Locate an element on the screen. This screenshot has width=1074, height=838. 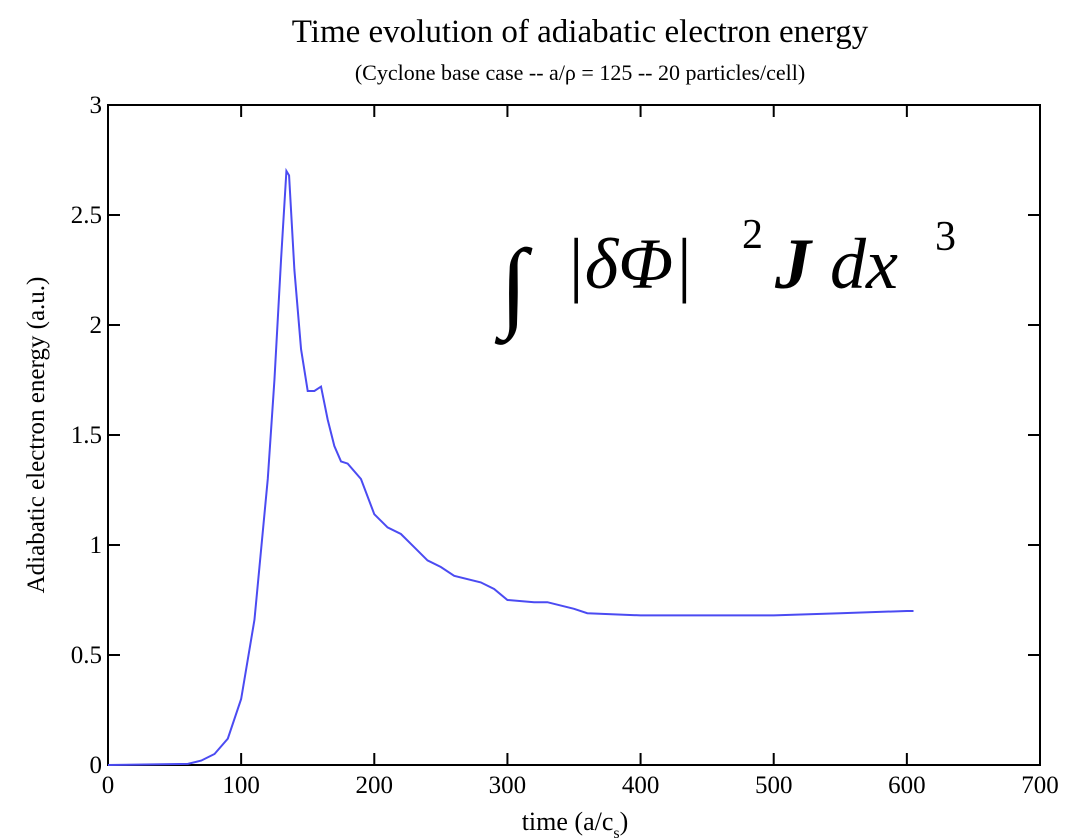
annotation-power: 2 is located at coordinates (752, 235).